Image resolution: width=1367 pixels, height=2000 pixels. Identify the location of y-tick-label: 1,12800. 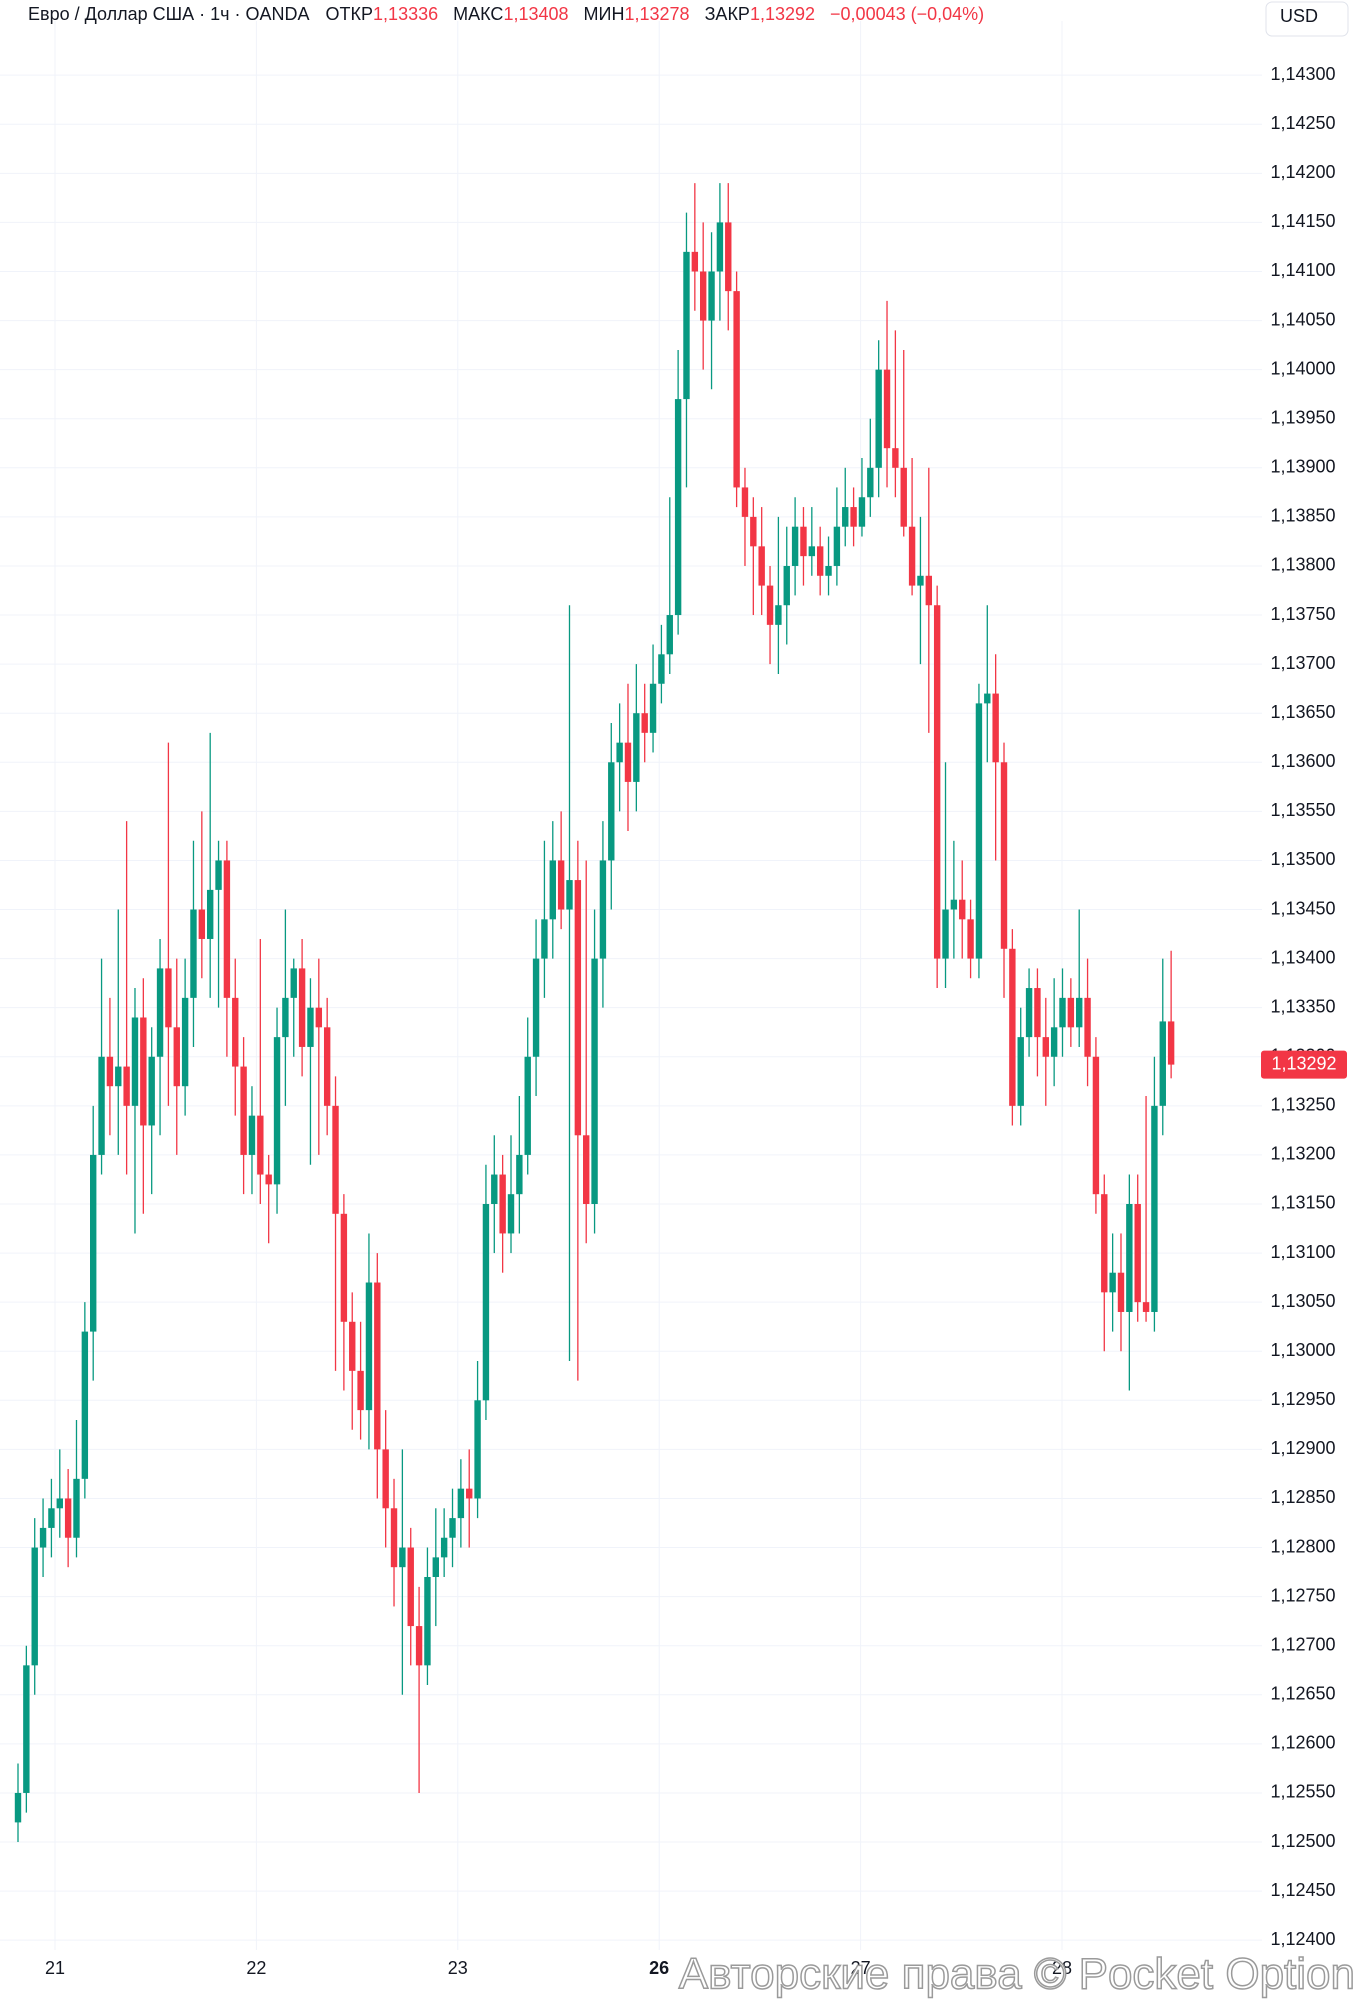
(1302, 1546).